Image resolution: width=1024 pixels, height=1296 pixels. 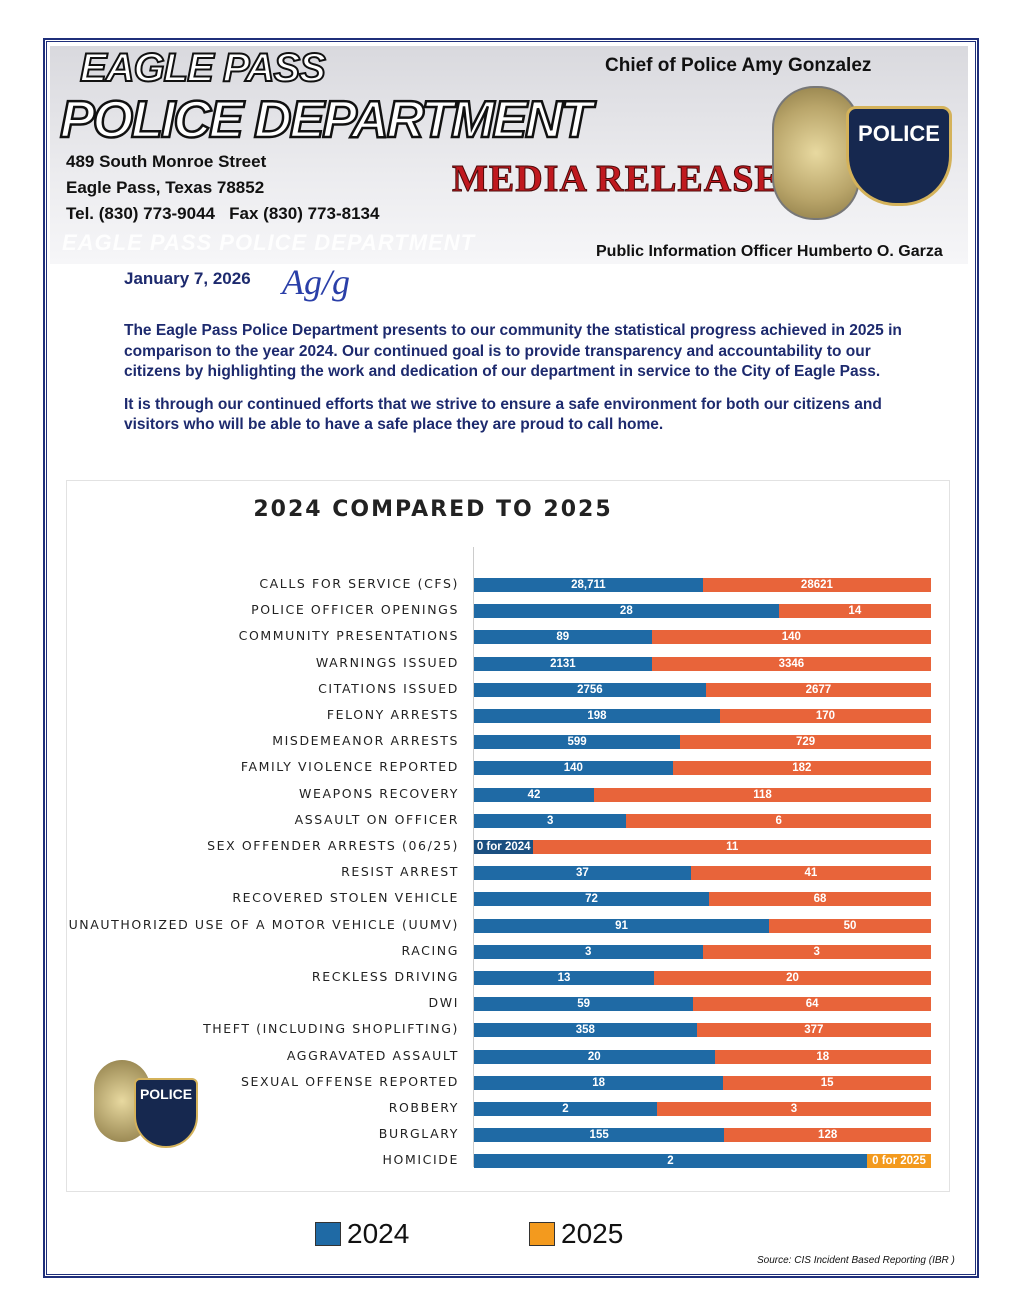 I want to click on chart-row: COMMUNITY PRESENTATIONS 89 140, so click(x=508, y=636).